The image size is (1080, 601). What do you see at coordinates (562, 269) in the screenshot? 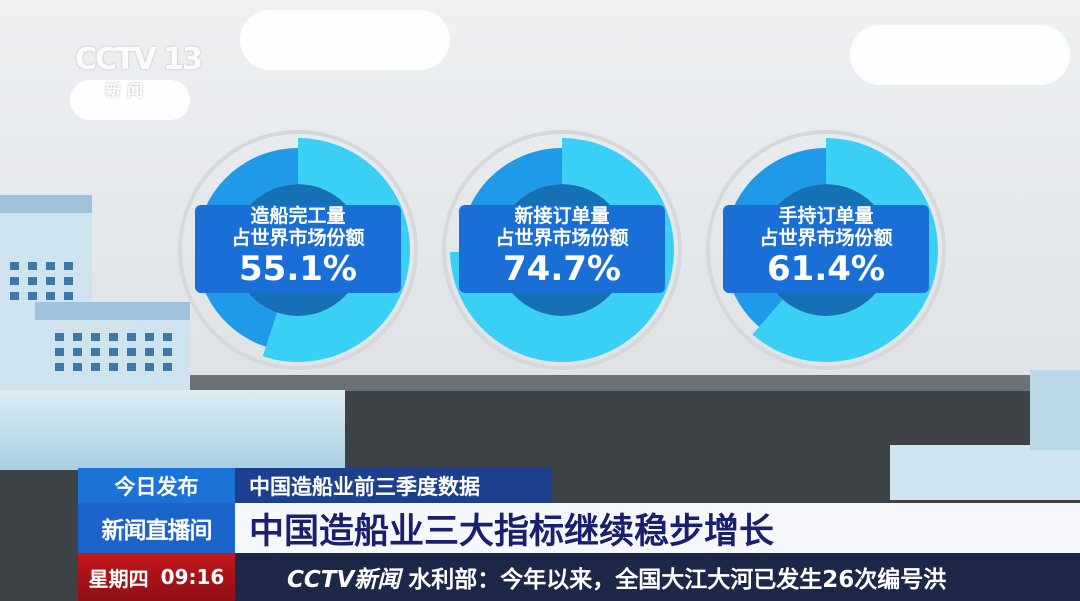
I see `chart-value: 74.7%` at bounding box center [562, 269].